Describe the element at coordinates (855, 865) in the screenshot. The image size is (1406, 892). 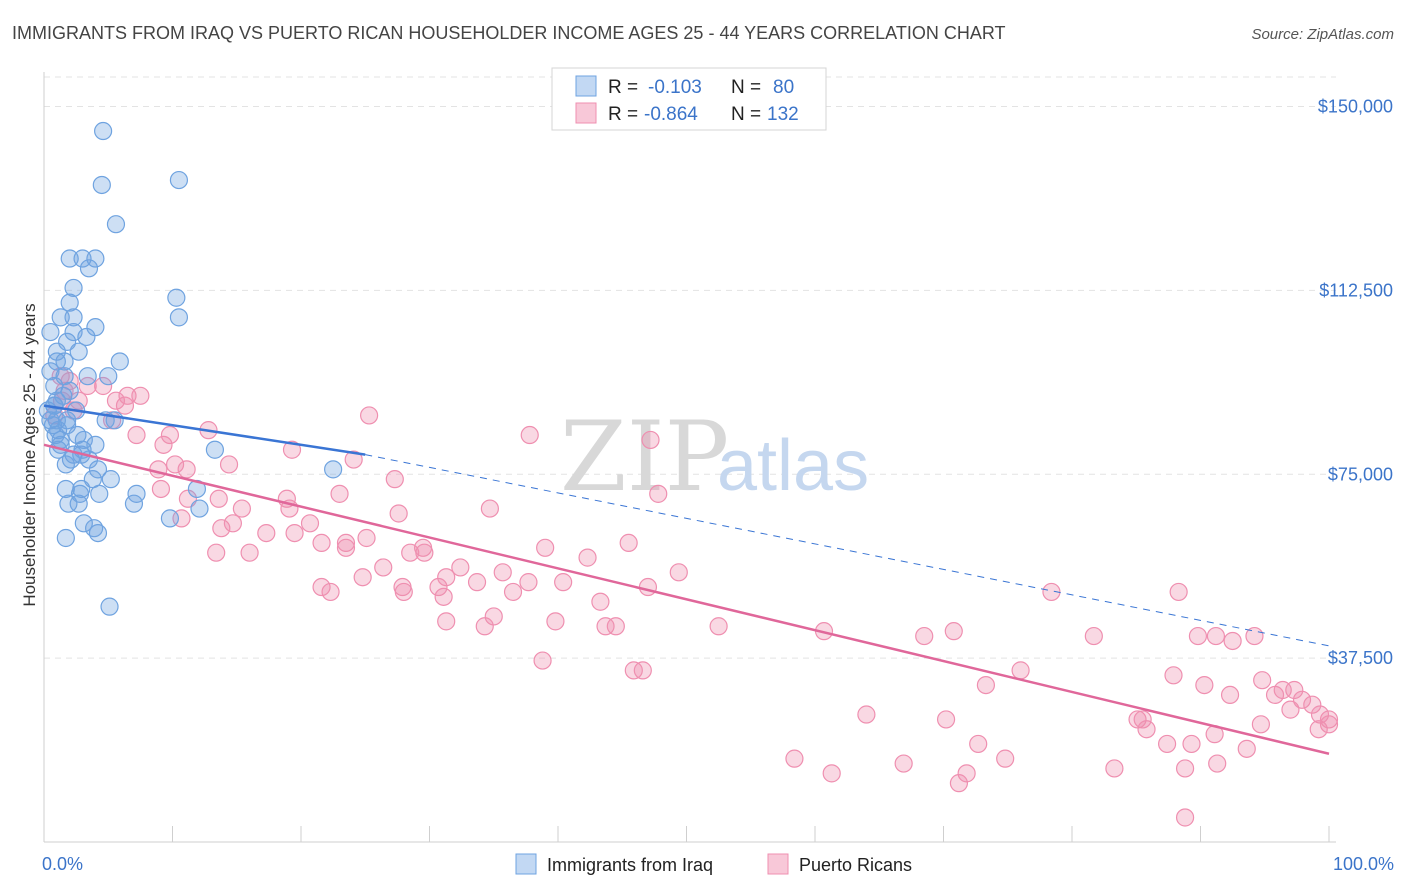
I see `series-legend-label-puerto-ricans: Puerto Ricans` at that location.